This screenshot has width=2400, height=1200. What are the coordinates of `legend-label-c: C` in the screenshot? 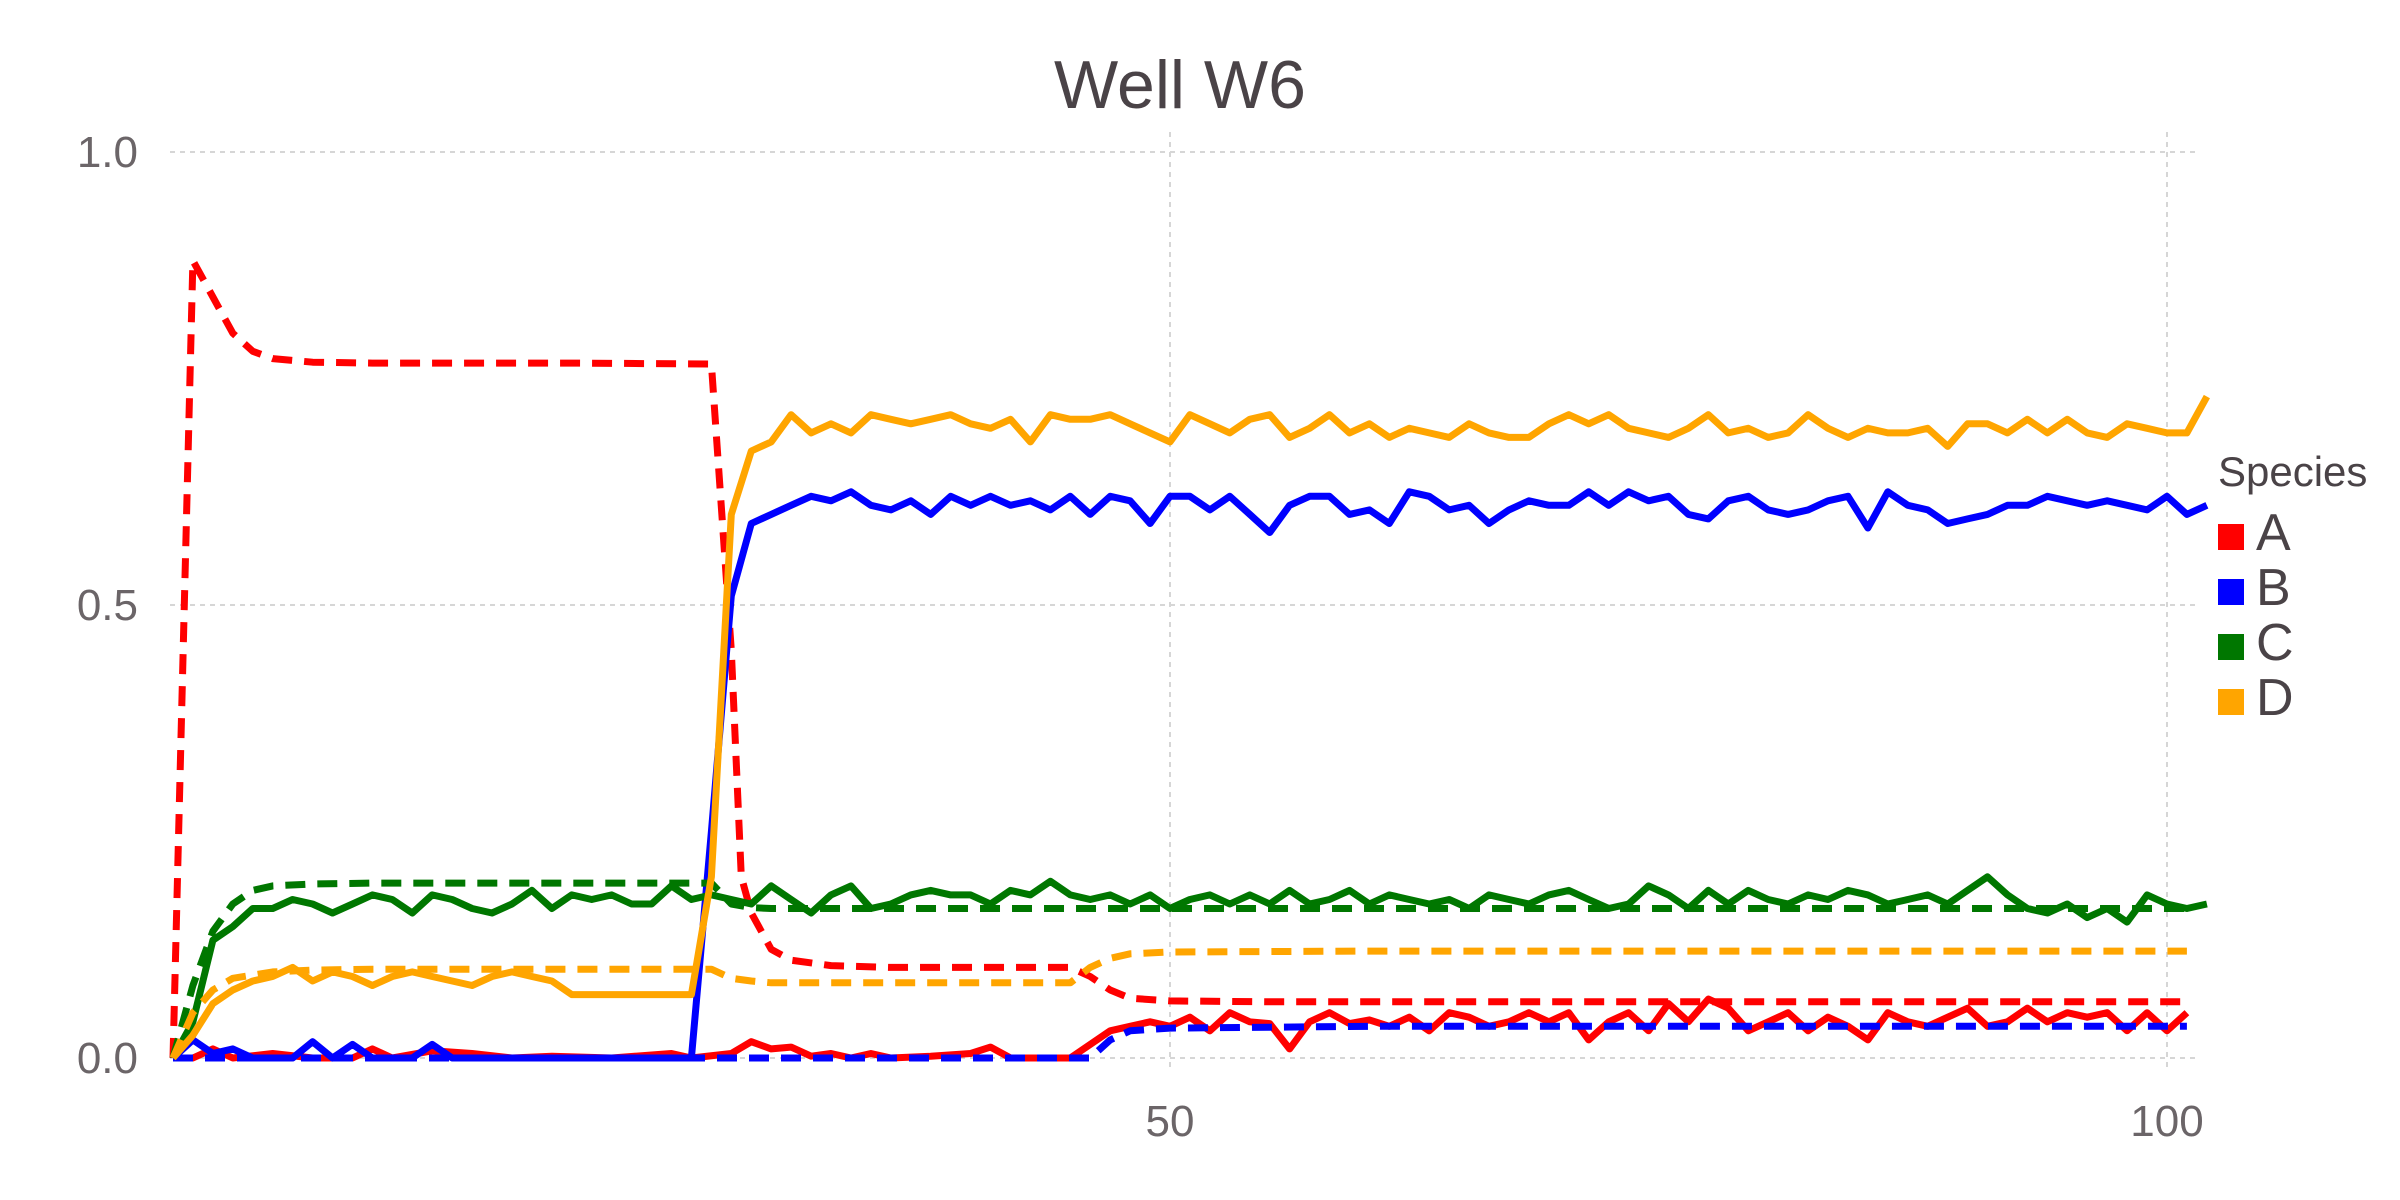 It's located at (2275, 643).